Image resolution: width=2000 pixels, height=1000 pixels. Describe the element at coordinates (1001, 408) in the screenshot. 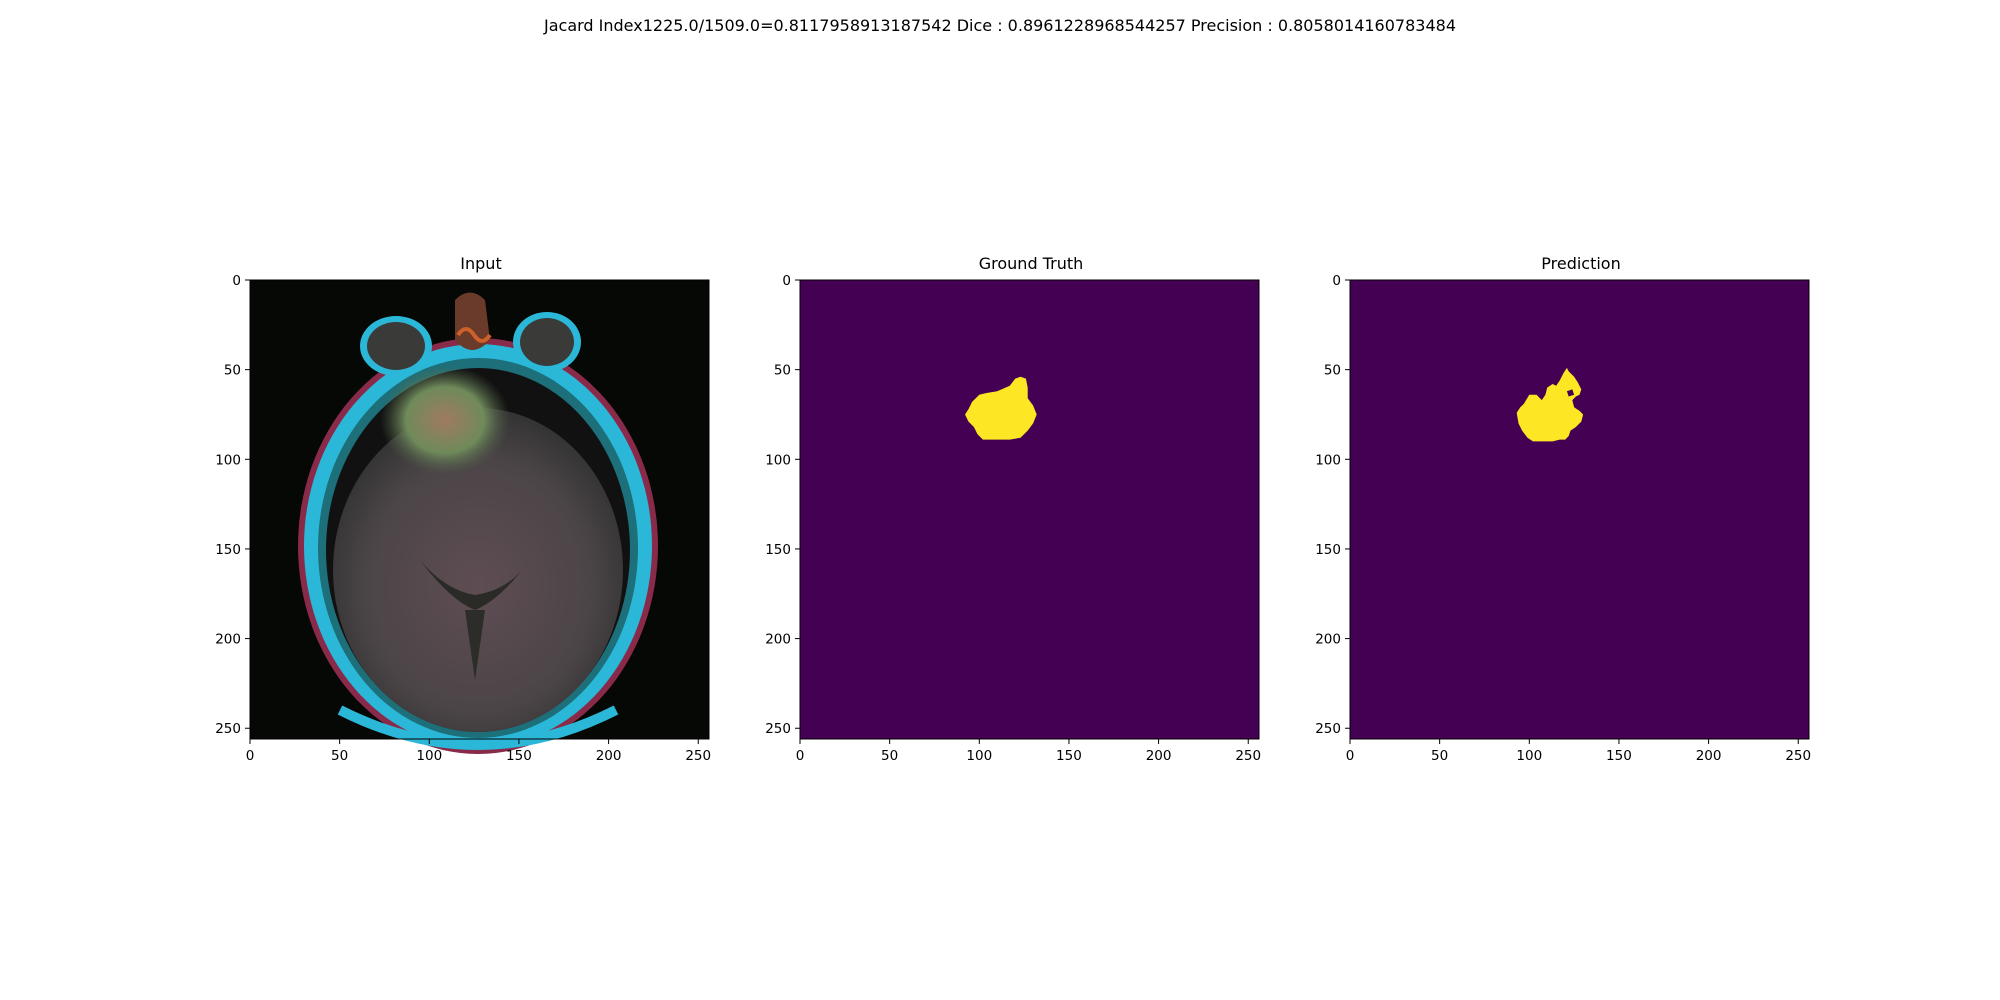

I see `ground-truth-tumor-mask` at that location.